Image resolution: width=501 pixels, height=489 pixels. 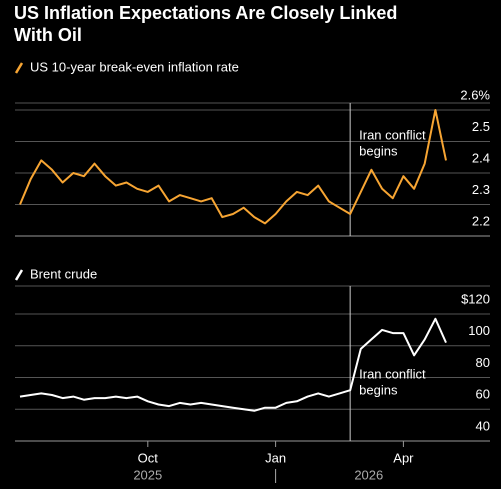 I want to click on y-tick-label: 2.5, so click(x=481, y=126).